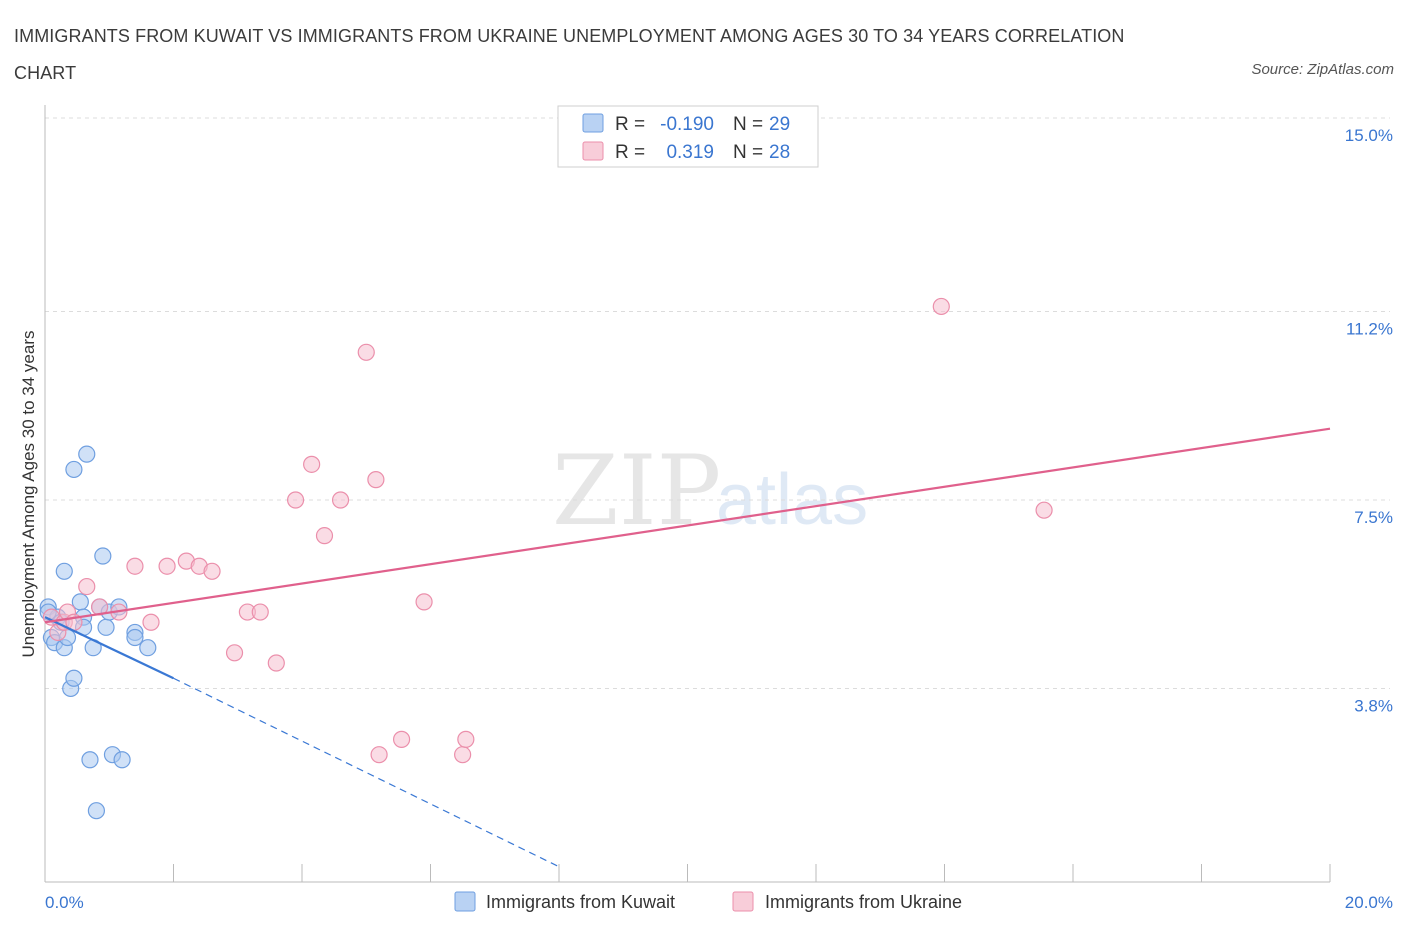 This screenshot has height=930, width=1406. What do you see at coordinates (1373, 705) in the screenshot?
I see `y-tick-label-0: 3.8%` at bounding box center [1373, 705].